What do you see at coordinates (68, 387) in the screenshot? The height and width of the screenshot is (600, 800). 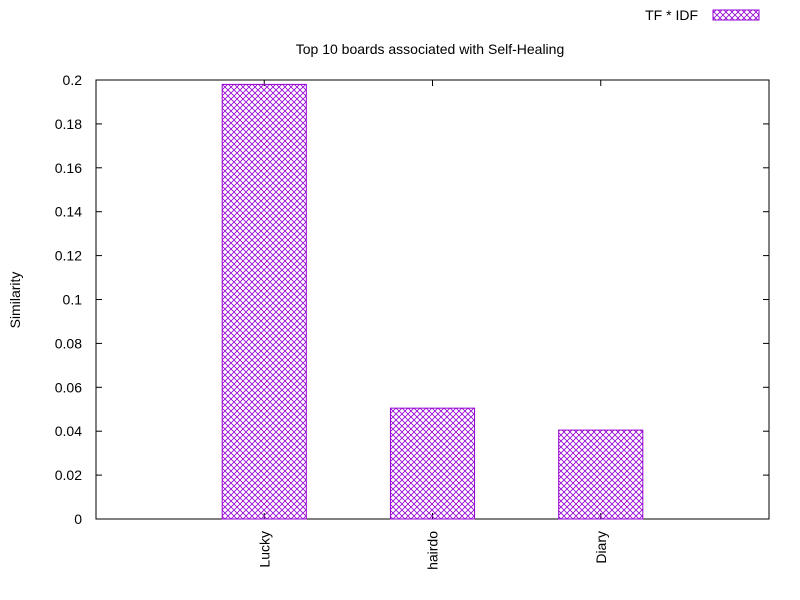 I see `y-tick-label: 0.06` at bounding box center [68, 387].